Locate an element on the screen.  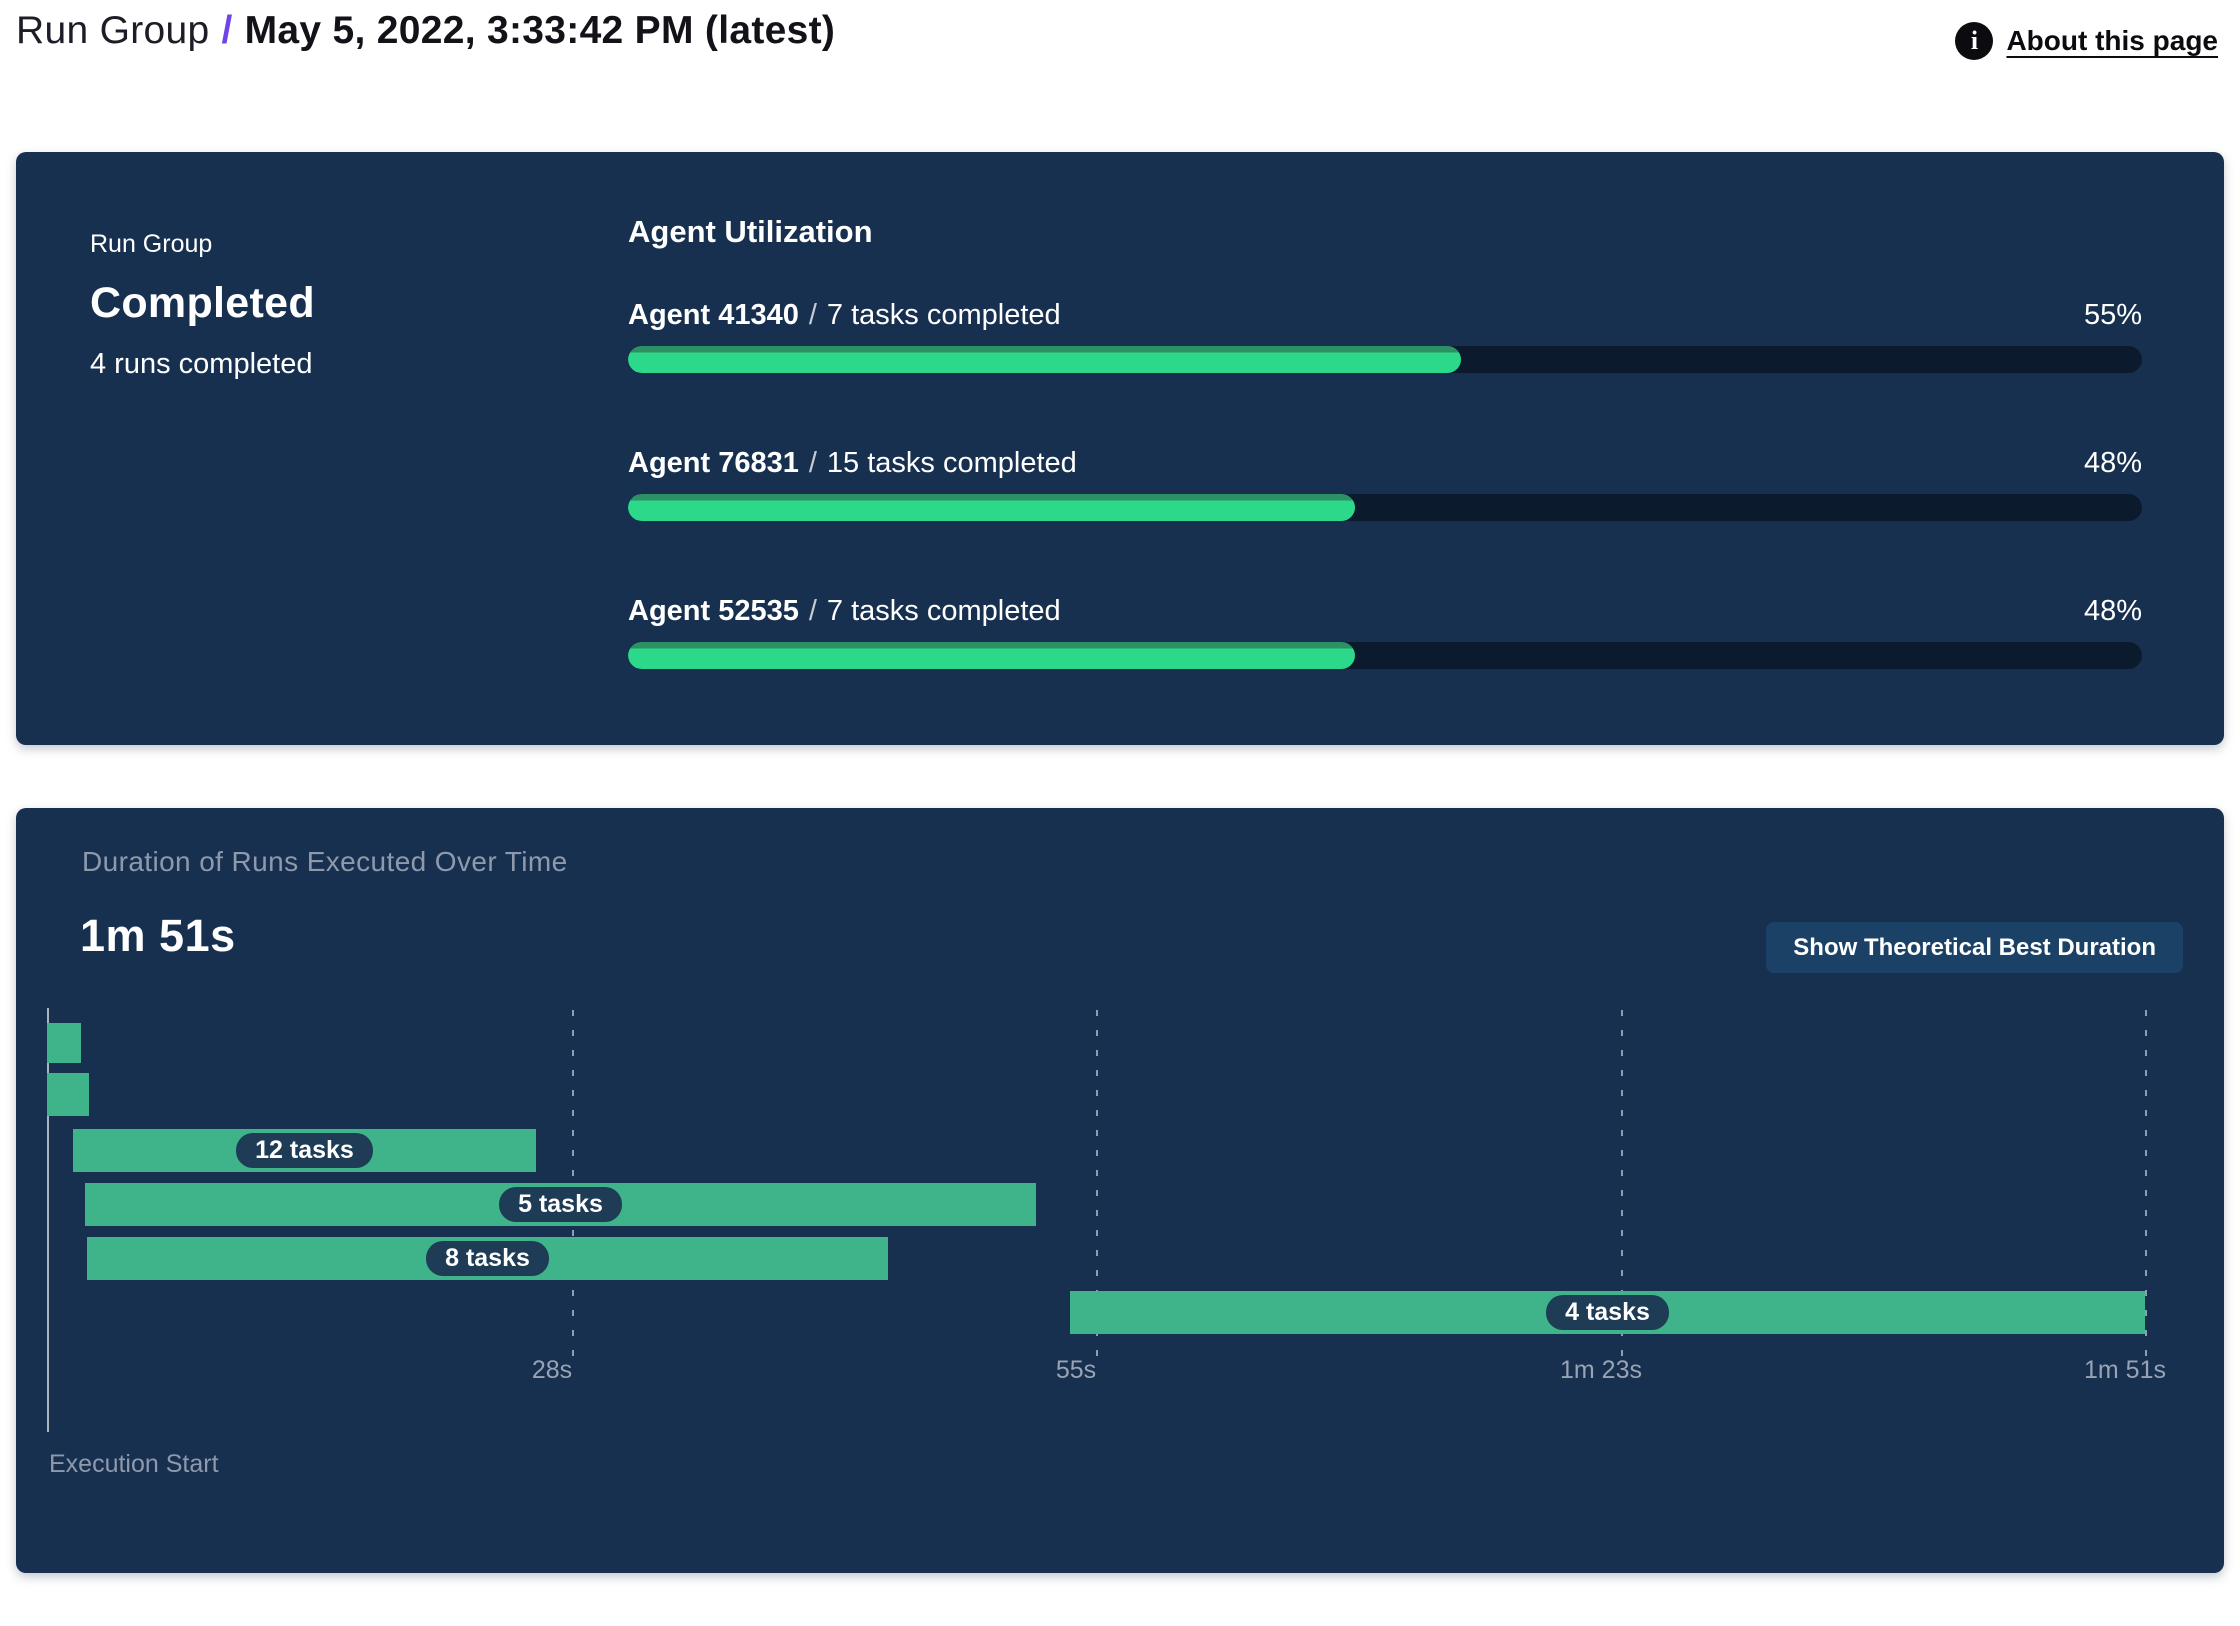
agent-utilization-title: Agent Utilization is located at coordinates (750, 231).